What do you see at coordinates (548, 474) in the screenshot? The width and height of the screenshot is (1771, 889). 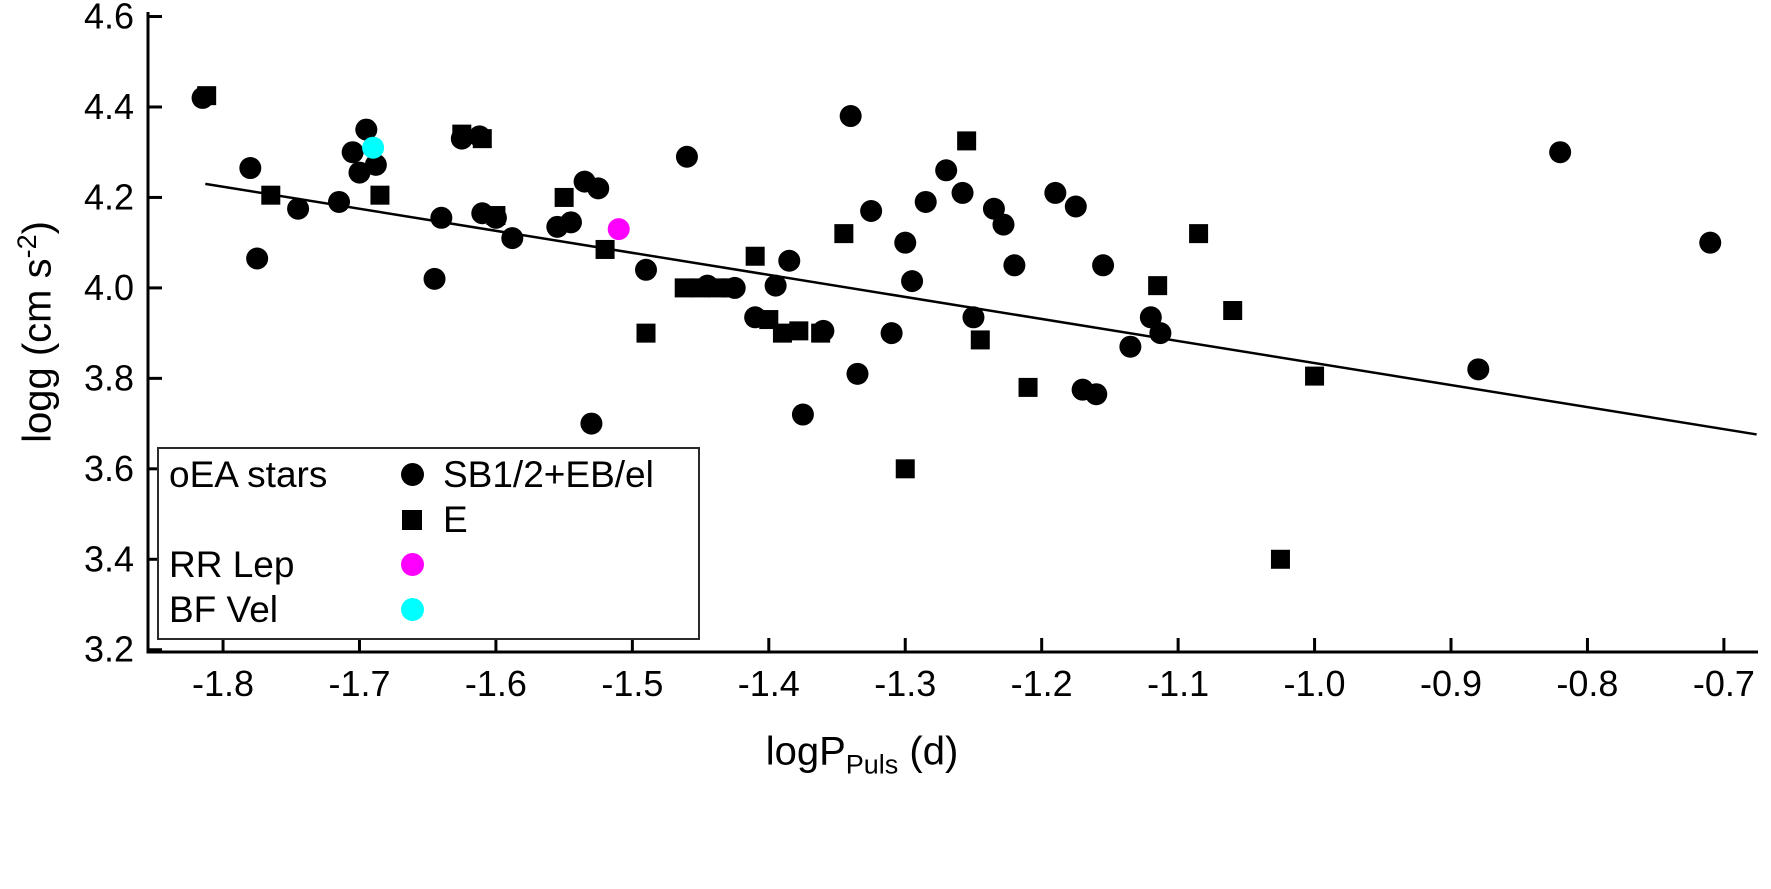 I see `legend-series1-label: SB1/2+EB/el` at bounding box center [548, 474].